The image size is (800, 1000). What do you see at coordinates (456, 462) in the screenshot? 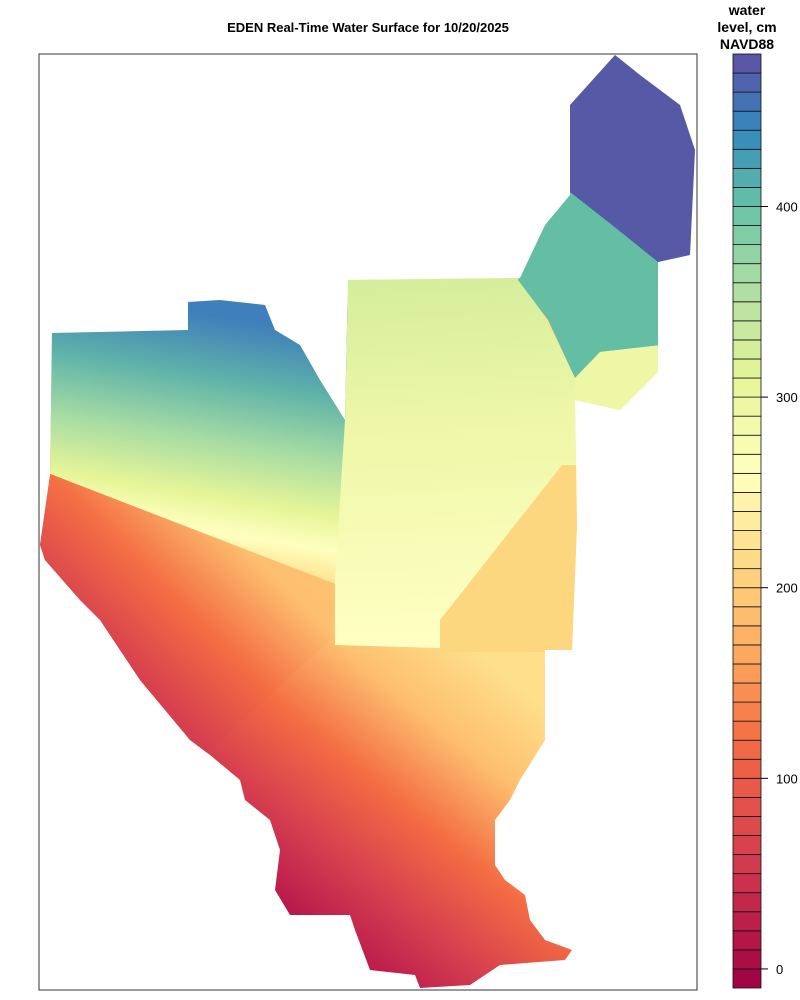
I see `surface-central` at bounding box center [456, 462].